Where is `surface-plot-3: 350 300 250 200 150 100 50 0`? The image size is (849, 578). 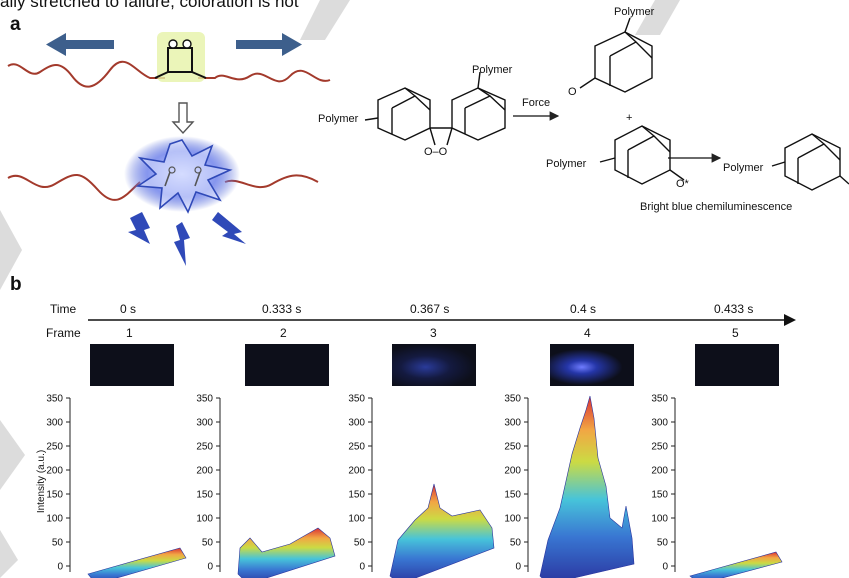
surface-plot-3: 350 300 250 200 150 100 50 0 is located at coordinates (360, 483).